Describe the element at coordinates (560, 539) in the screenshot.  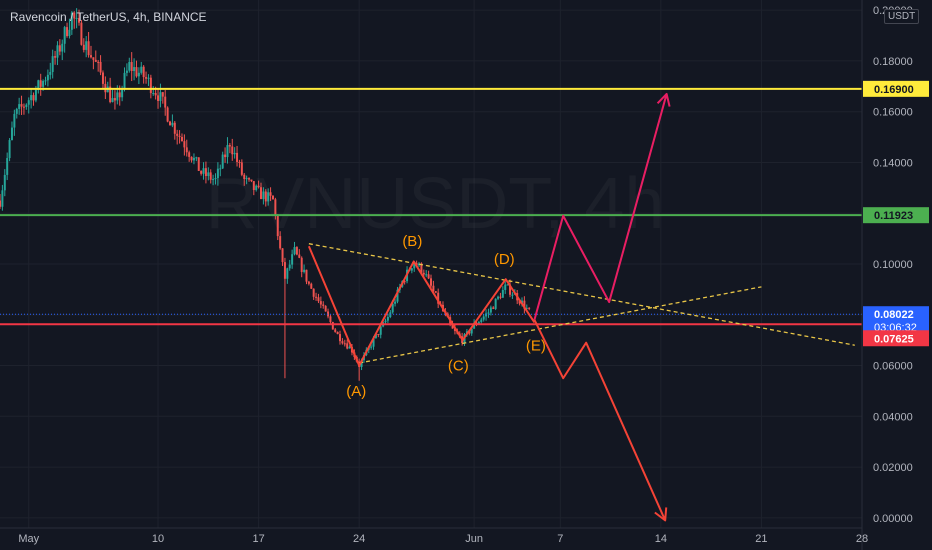
I see `time-tick-label: 7` at that location.